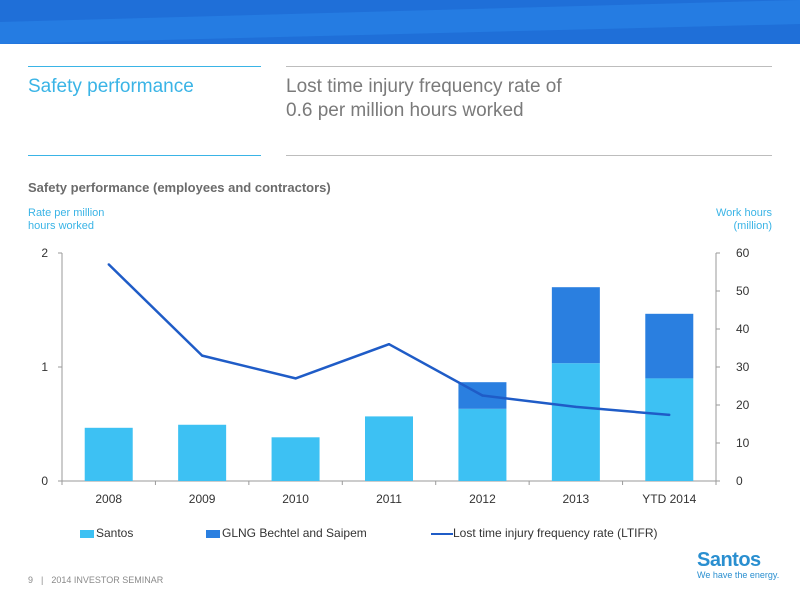 Image resolution: width=800 pixels, height=600 pixels. Describe the element at coordinates (482, 499) in the screenshot. I see `x-tick-label: 2012` at that location.